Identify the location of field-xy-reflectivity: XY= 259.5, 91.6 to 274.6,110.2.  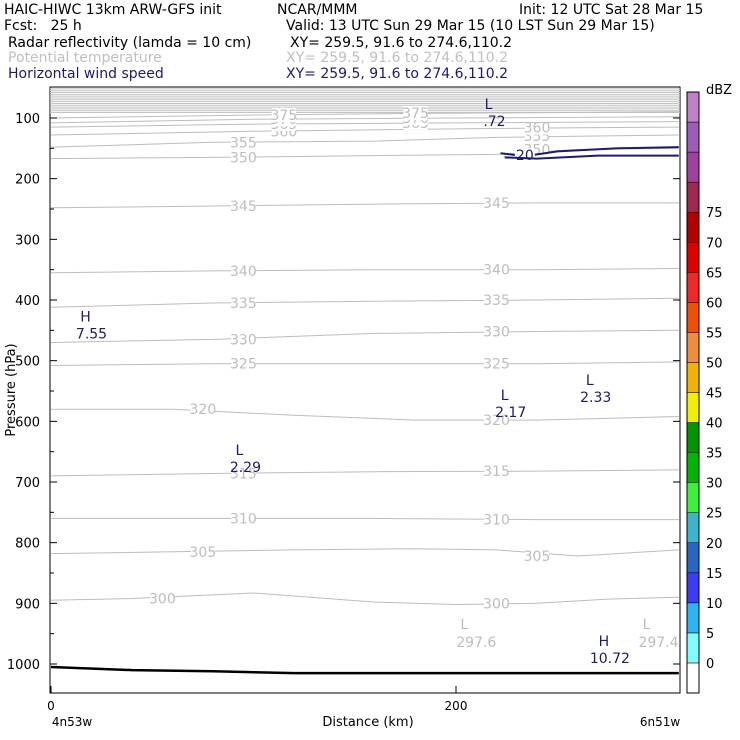
(401, 43).